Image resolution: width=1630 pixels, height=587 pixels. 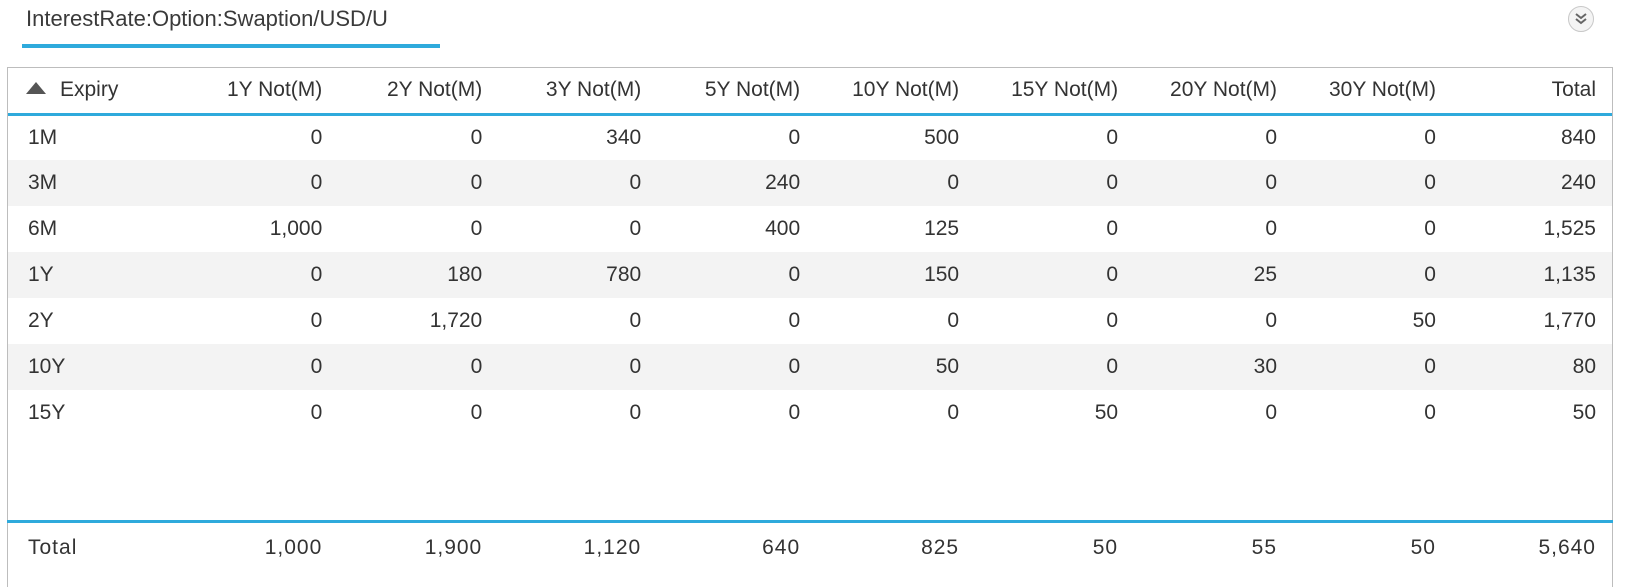 I want to click on notional-cell: 400, so click(x=783, y=228).